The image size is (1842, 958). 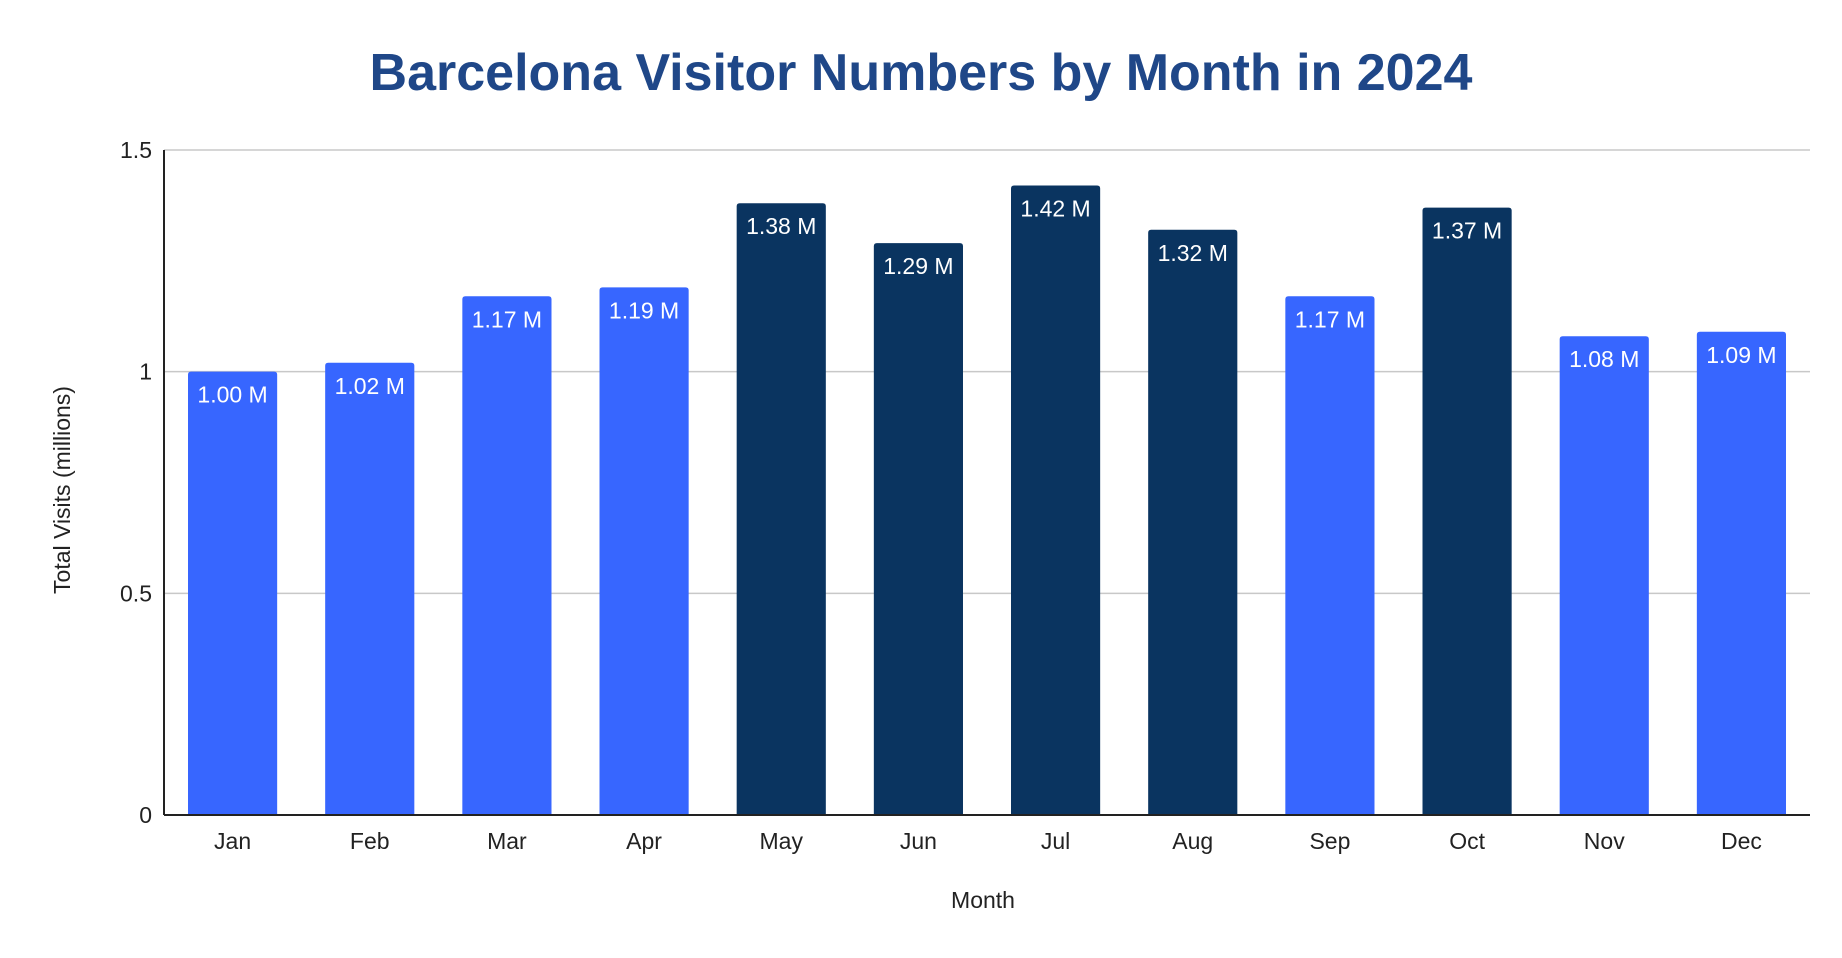 What do you see at coordinates (1741, 355) in the screenshot?
I see `data-label-dec: 1.09 M` at bounding box center [1741, 355].